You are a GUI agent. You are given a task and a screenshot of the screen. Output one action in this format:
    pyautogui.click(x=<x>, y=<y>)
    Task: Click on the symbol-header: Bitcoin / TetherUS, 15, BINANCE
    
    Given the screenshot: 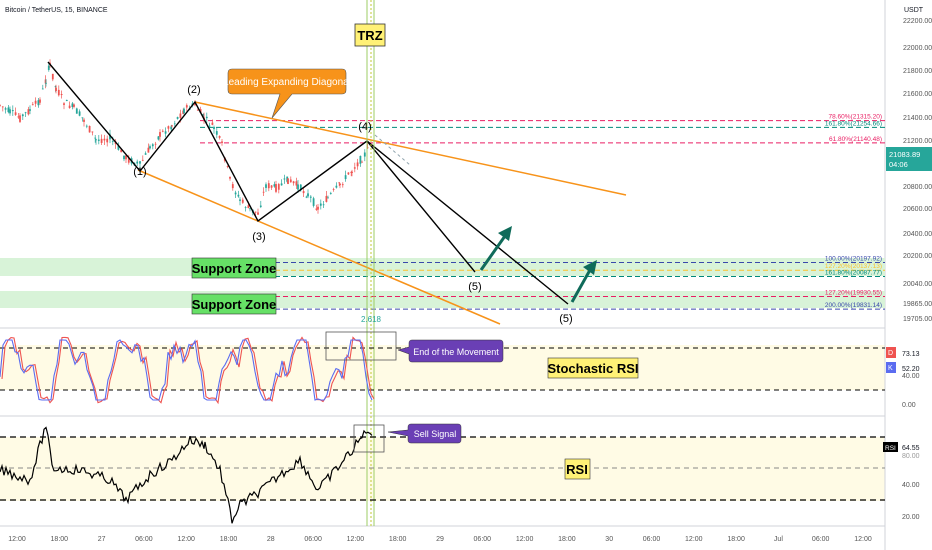 What is the action you would take?
    pyautogui.click(x=56, y=10)
    